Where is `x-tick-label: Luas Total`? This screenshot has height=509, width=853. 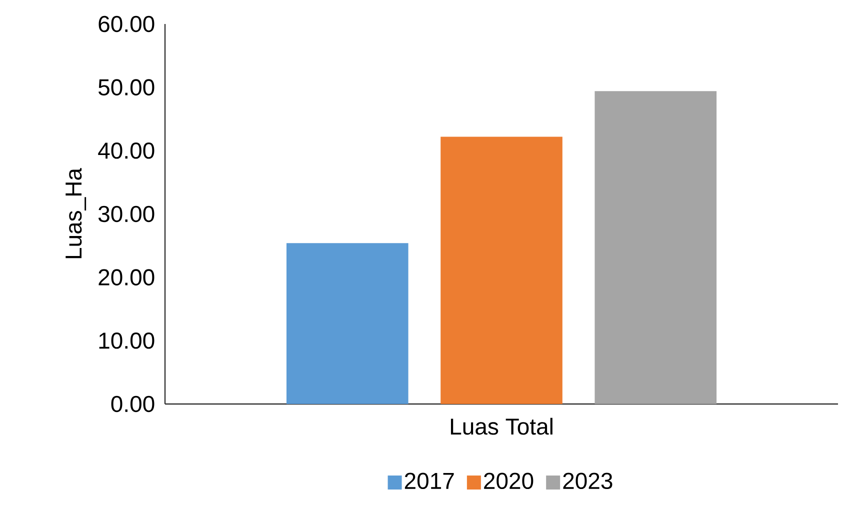 x-tick-label: Luas Total is located at coordinates (501, 426).